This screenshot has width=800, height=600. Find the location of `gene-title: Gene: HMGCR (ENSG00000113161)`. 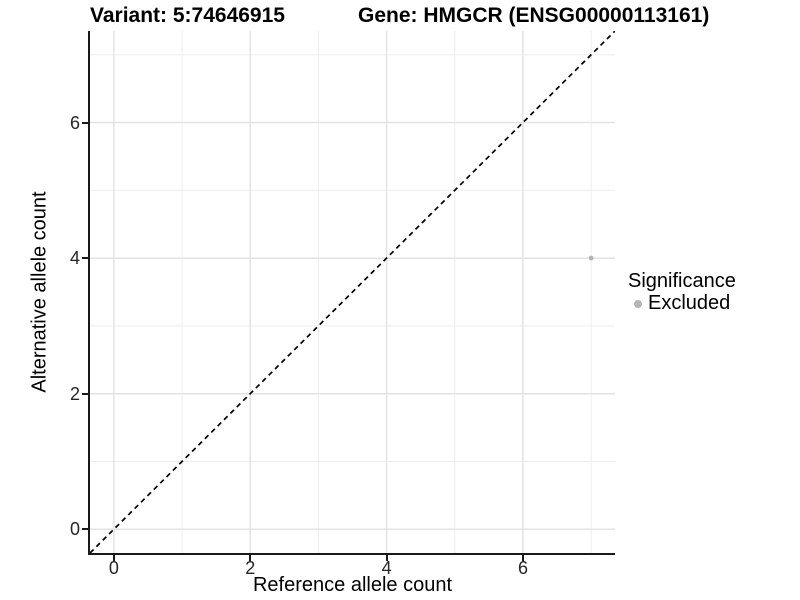

gene-title: Gene: HMGCR (ENSG00000113161) is located at coordinates (534, 15).